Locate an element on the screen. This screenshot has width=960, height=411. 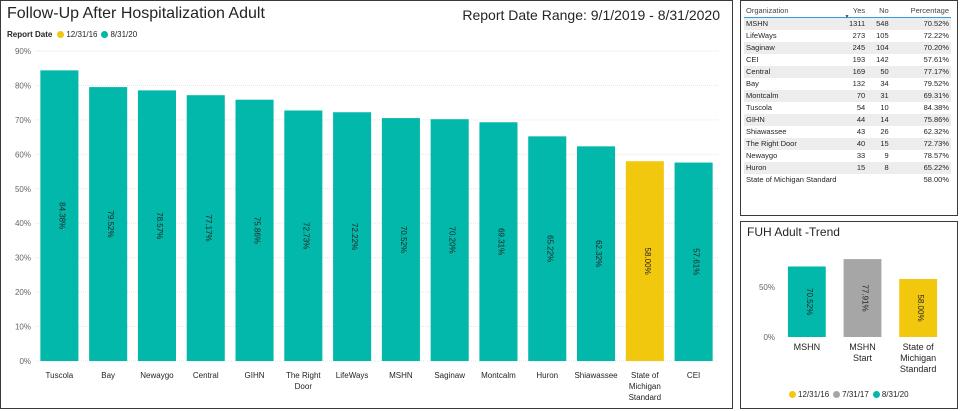
column-header-organization: Organization is located at coordinates (791, 11).